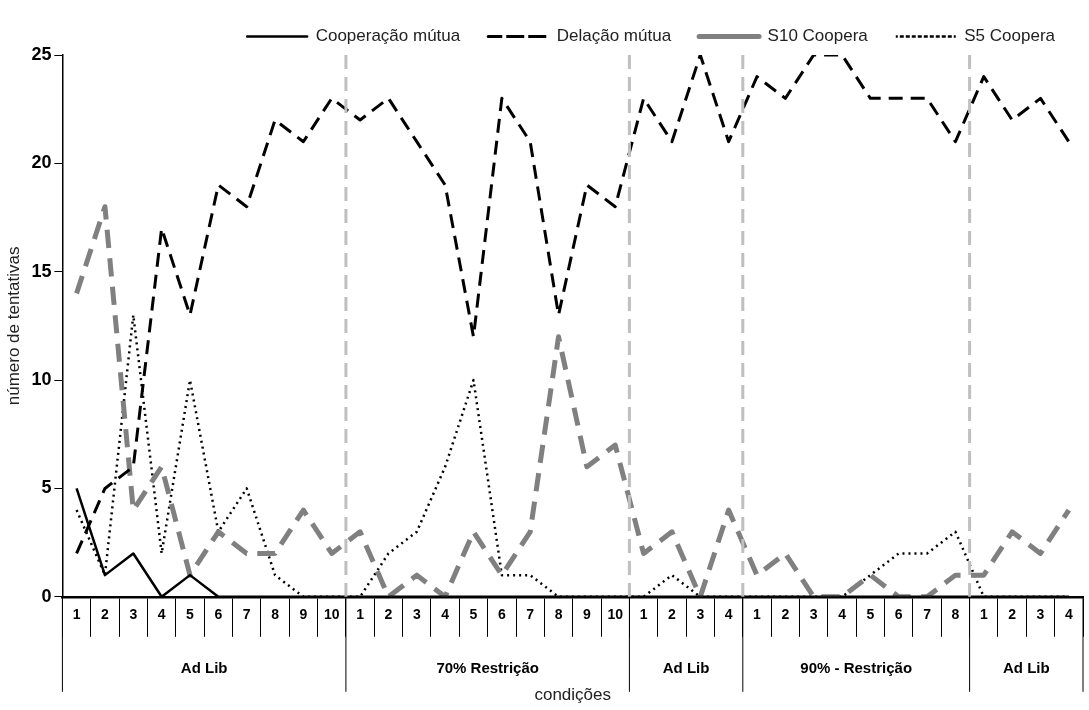  I want to click on text: 70% Restrição, so click(487, 667).